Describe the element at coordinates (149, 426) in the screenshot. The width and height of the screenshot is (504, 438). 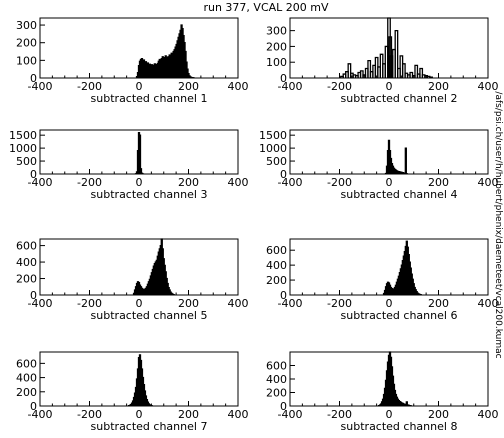
I see `x-axis-label: subtracted channel 7` at that location.